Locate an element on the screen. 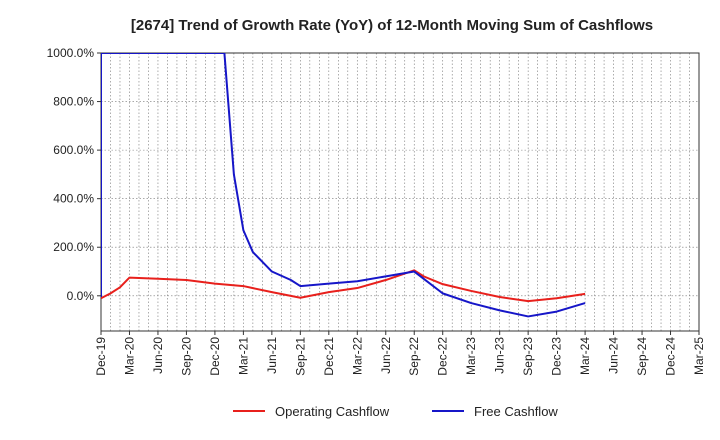  x-tick-label: Sep-21 is located at coordinates (300, 356).